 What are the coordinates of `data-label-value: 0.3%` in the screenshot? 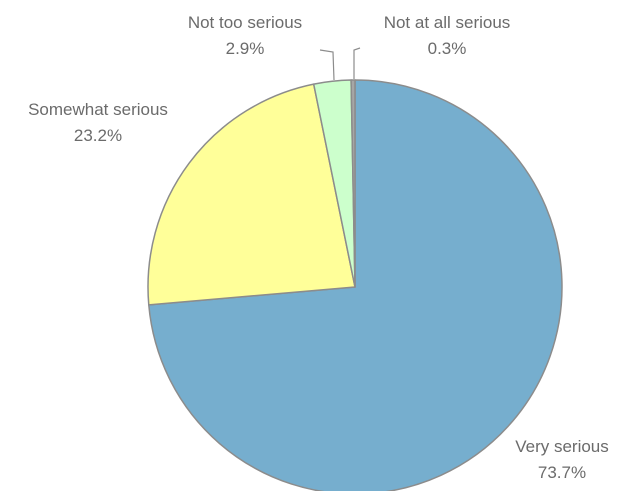 It's located at (447, 48).